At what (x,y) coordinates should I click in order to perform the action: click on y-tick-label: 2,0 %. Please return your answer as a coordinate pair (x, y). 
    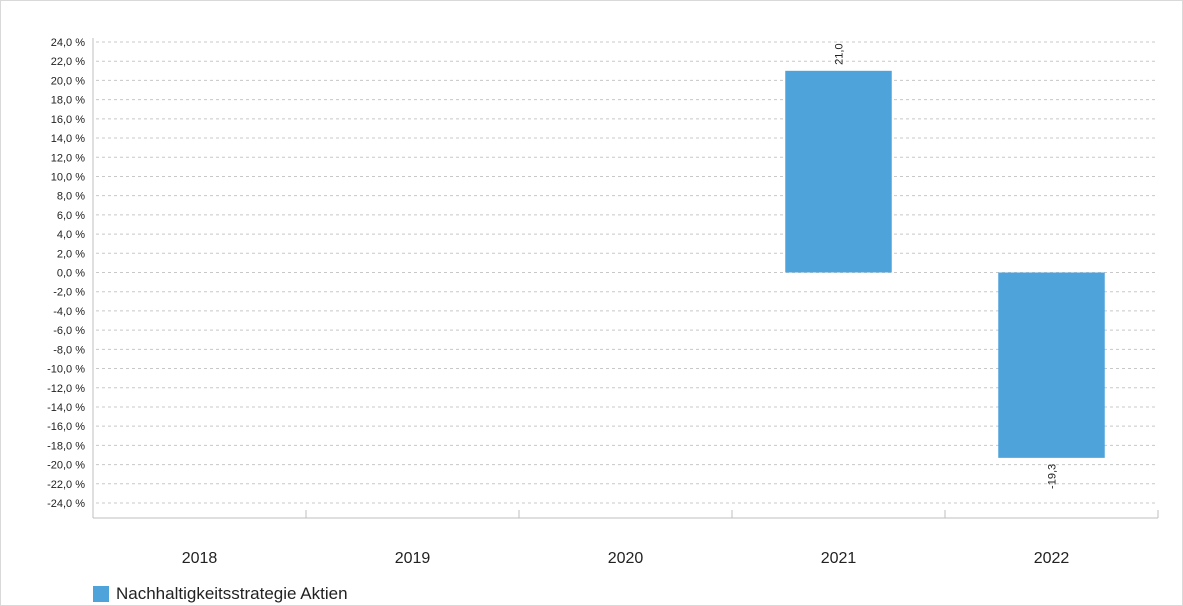
    Looking at the image, I should click on (71, 254).